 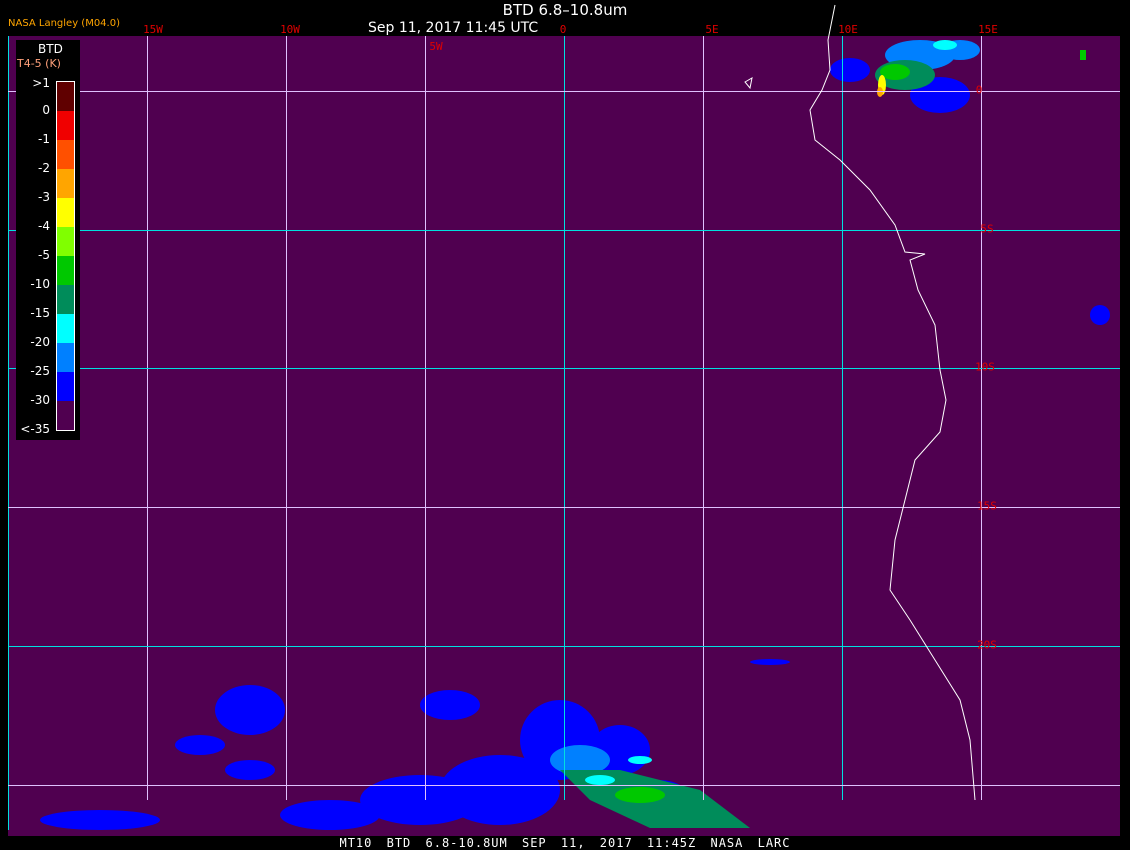 What do you see at coordinates (50, 49) in the screenshot?
I see `legend-title: BTD` at bounding box center [50, 49].